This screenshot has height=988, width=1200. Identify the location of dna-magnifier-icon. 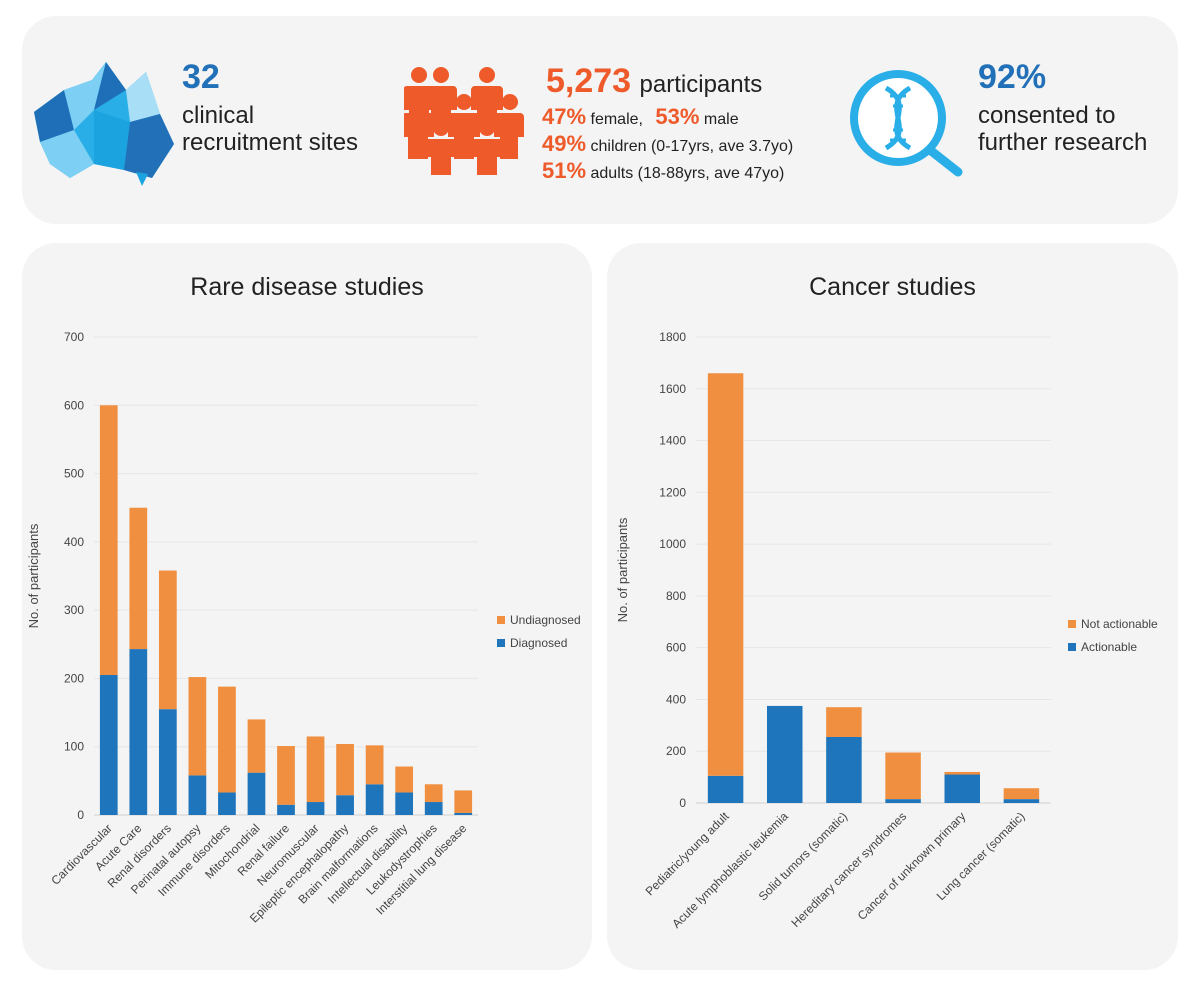
(906, 123).